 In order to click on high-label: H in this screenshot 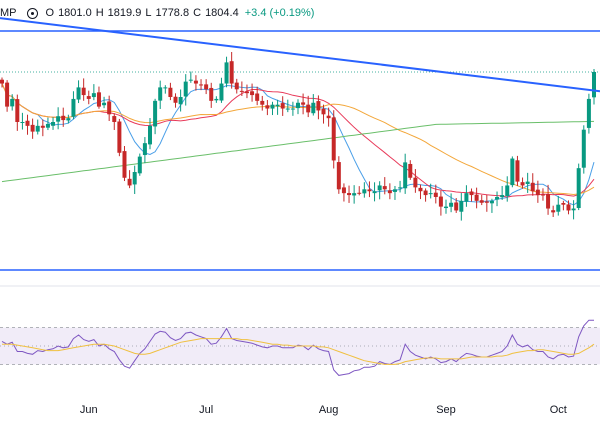, I will do `click(99, 13)`.